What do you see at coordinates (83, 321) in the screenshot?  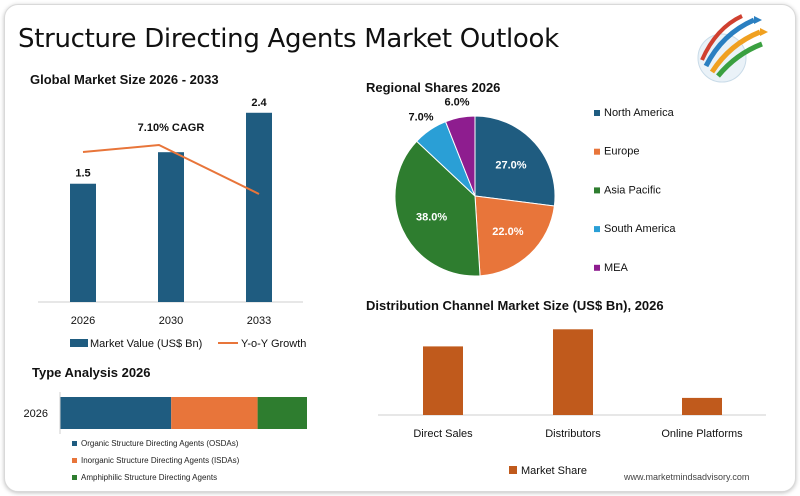 I see `x-tick-label: 2026` at bounding box center [83, 321].